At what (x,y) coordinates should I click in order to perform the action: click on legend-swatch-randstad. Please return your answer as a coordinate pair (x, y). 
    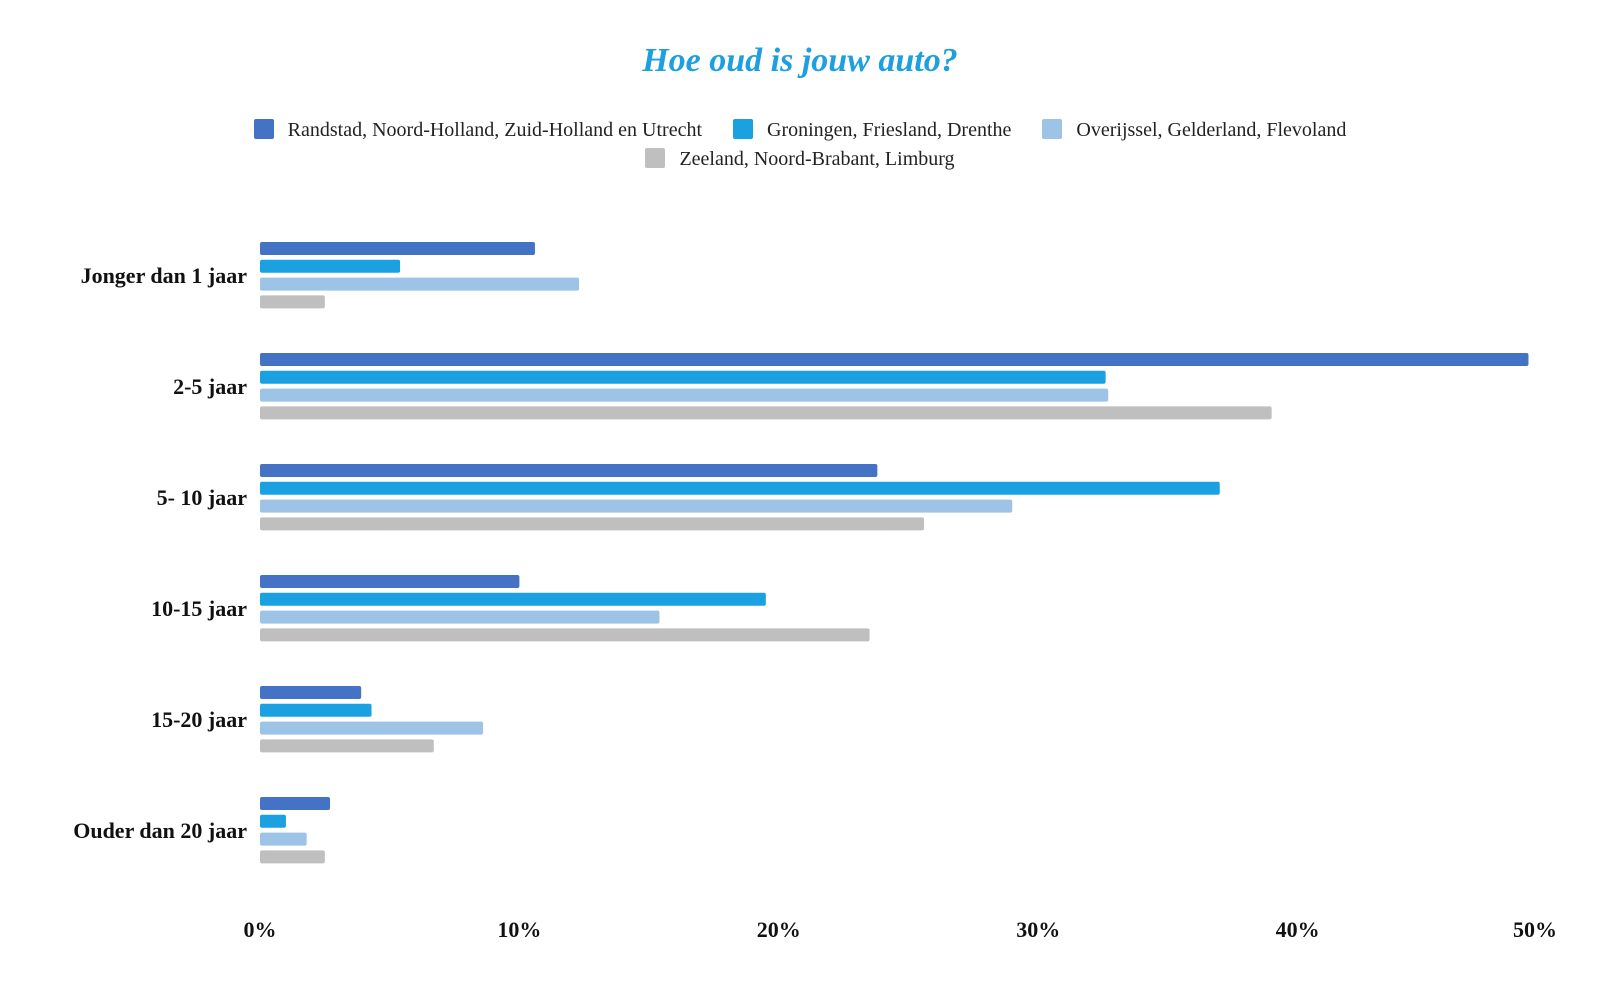
    Looking at the image, I should click on (263, 129).